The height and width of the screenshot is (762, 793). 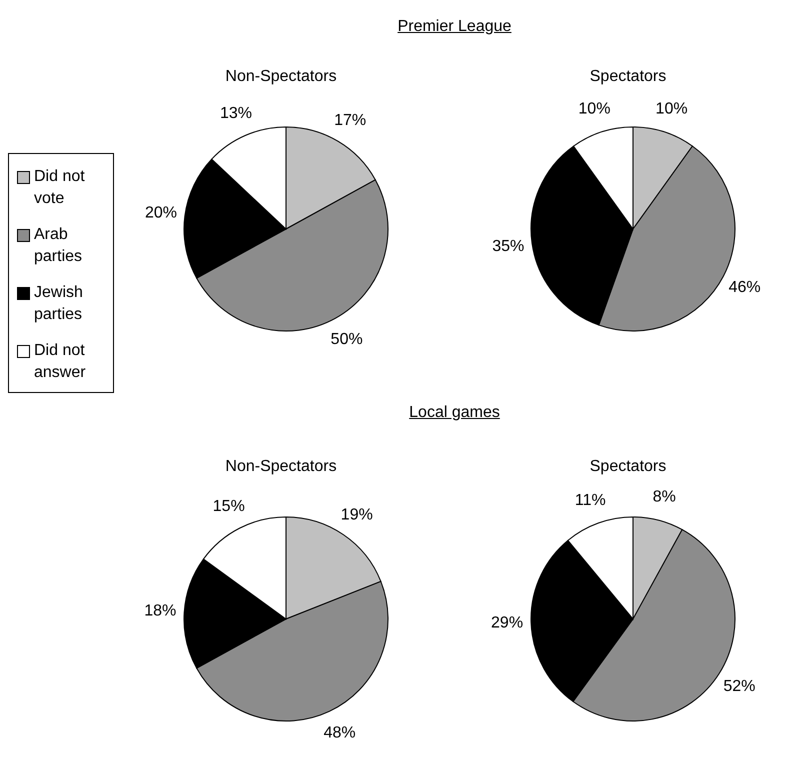 I want to click on data-label: 19%, so click(x=356, y=515).